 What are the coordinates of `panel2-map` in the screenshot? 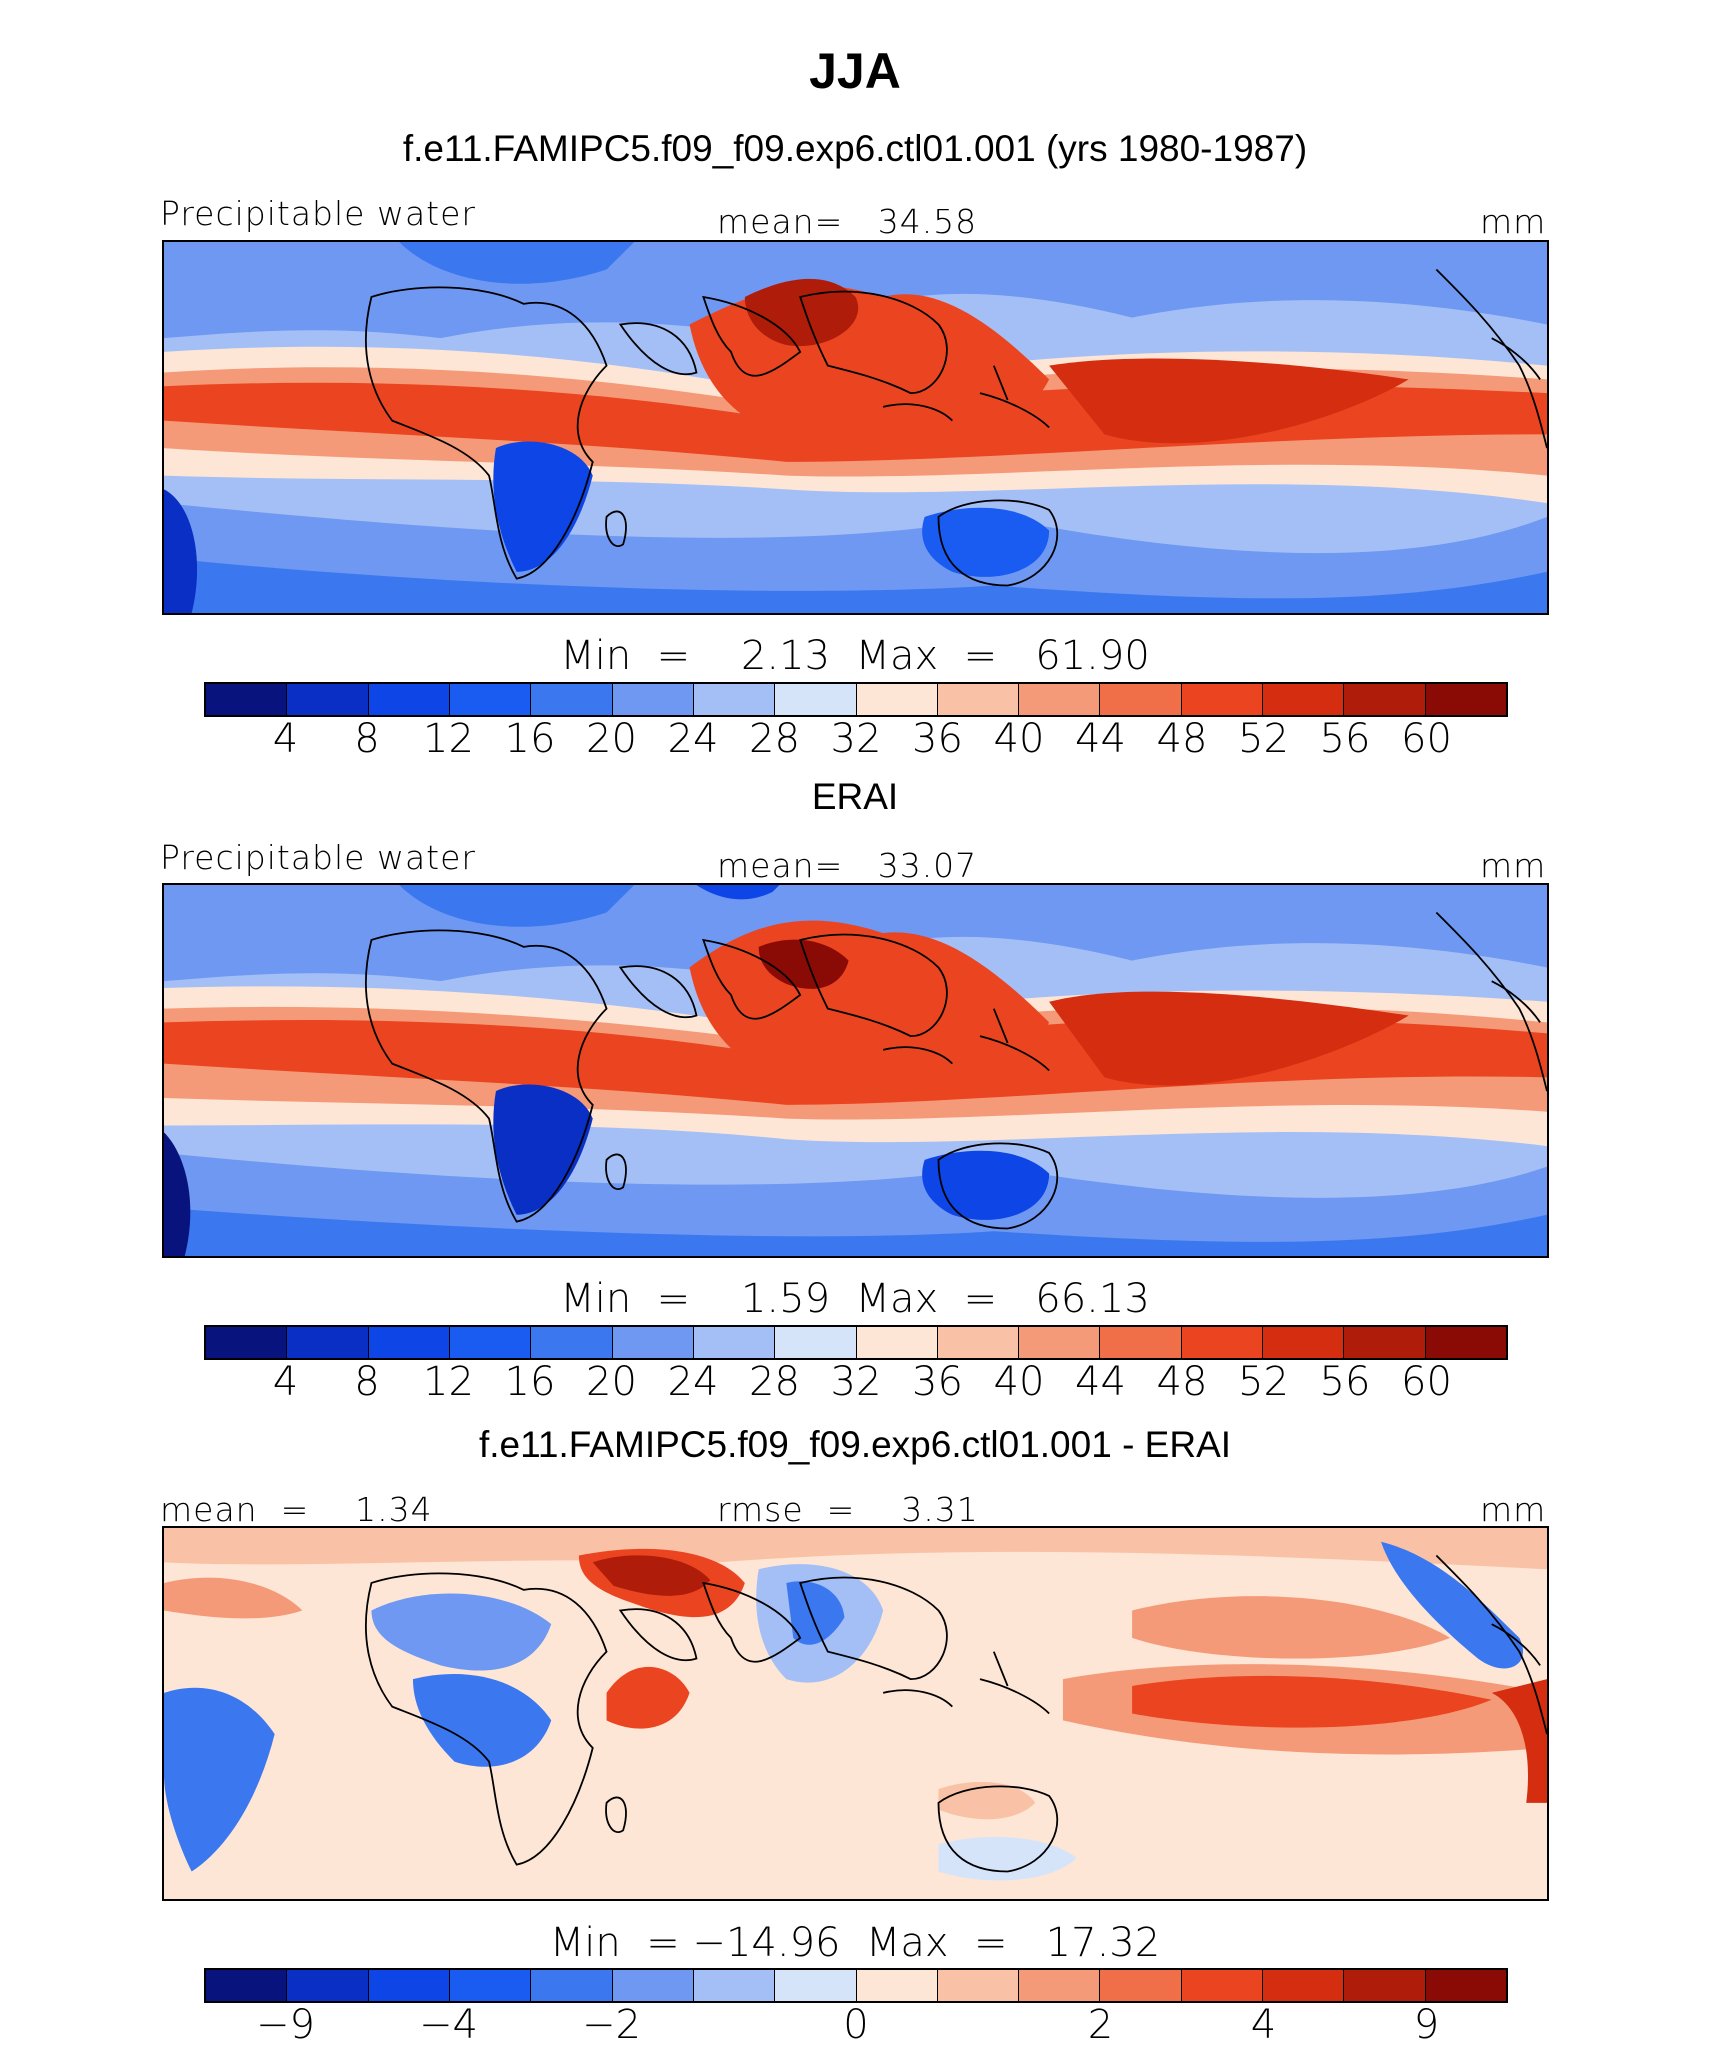 It's located at (855, 1070).